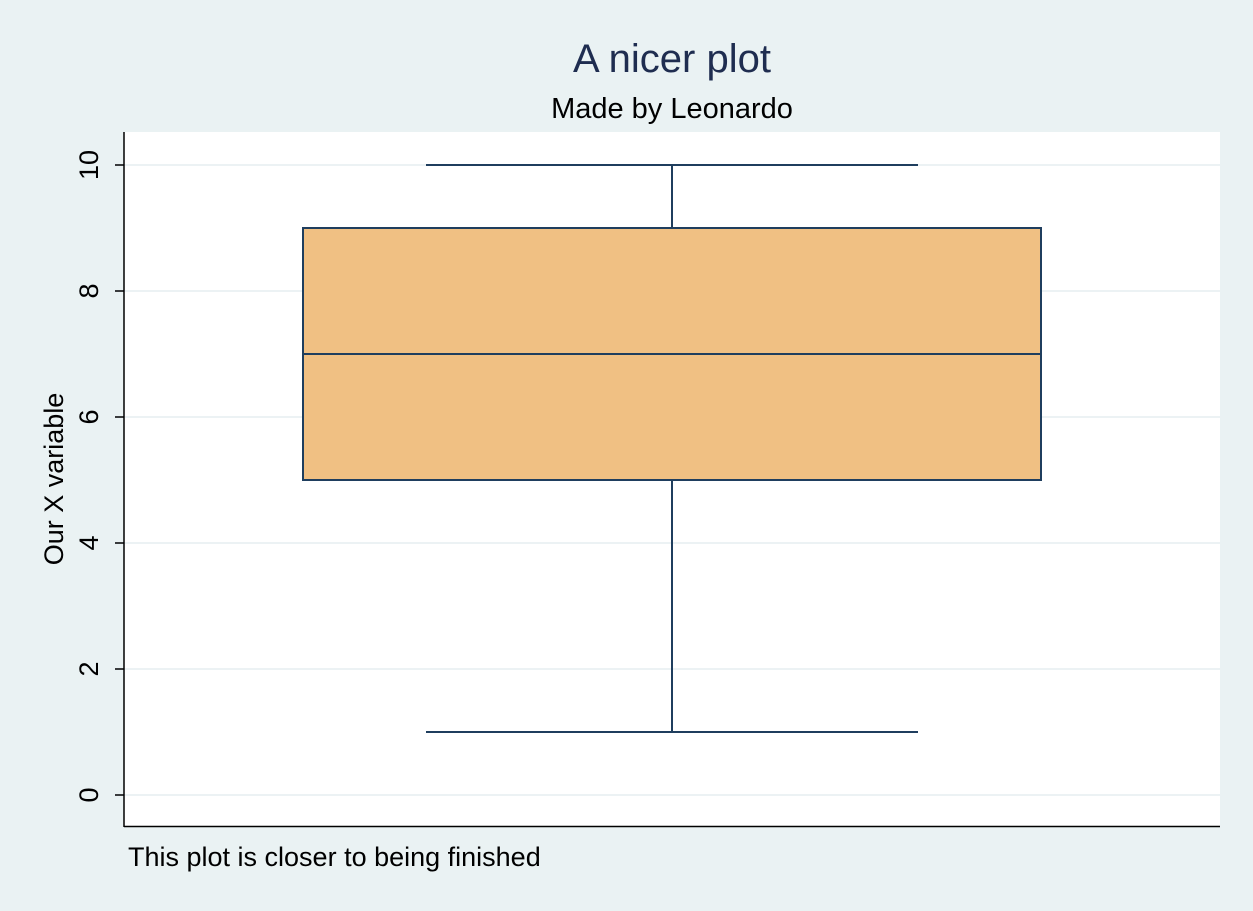  What do you see at coordinates (89, 794) in the screenshot?
I see `y-tick-label: 0` at bounding box center [89, 794].